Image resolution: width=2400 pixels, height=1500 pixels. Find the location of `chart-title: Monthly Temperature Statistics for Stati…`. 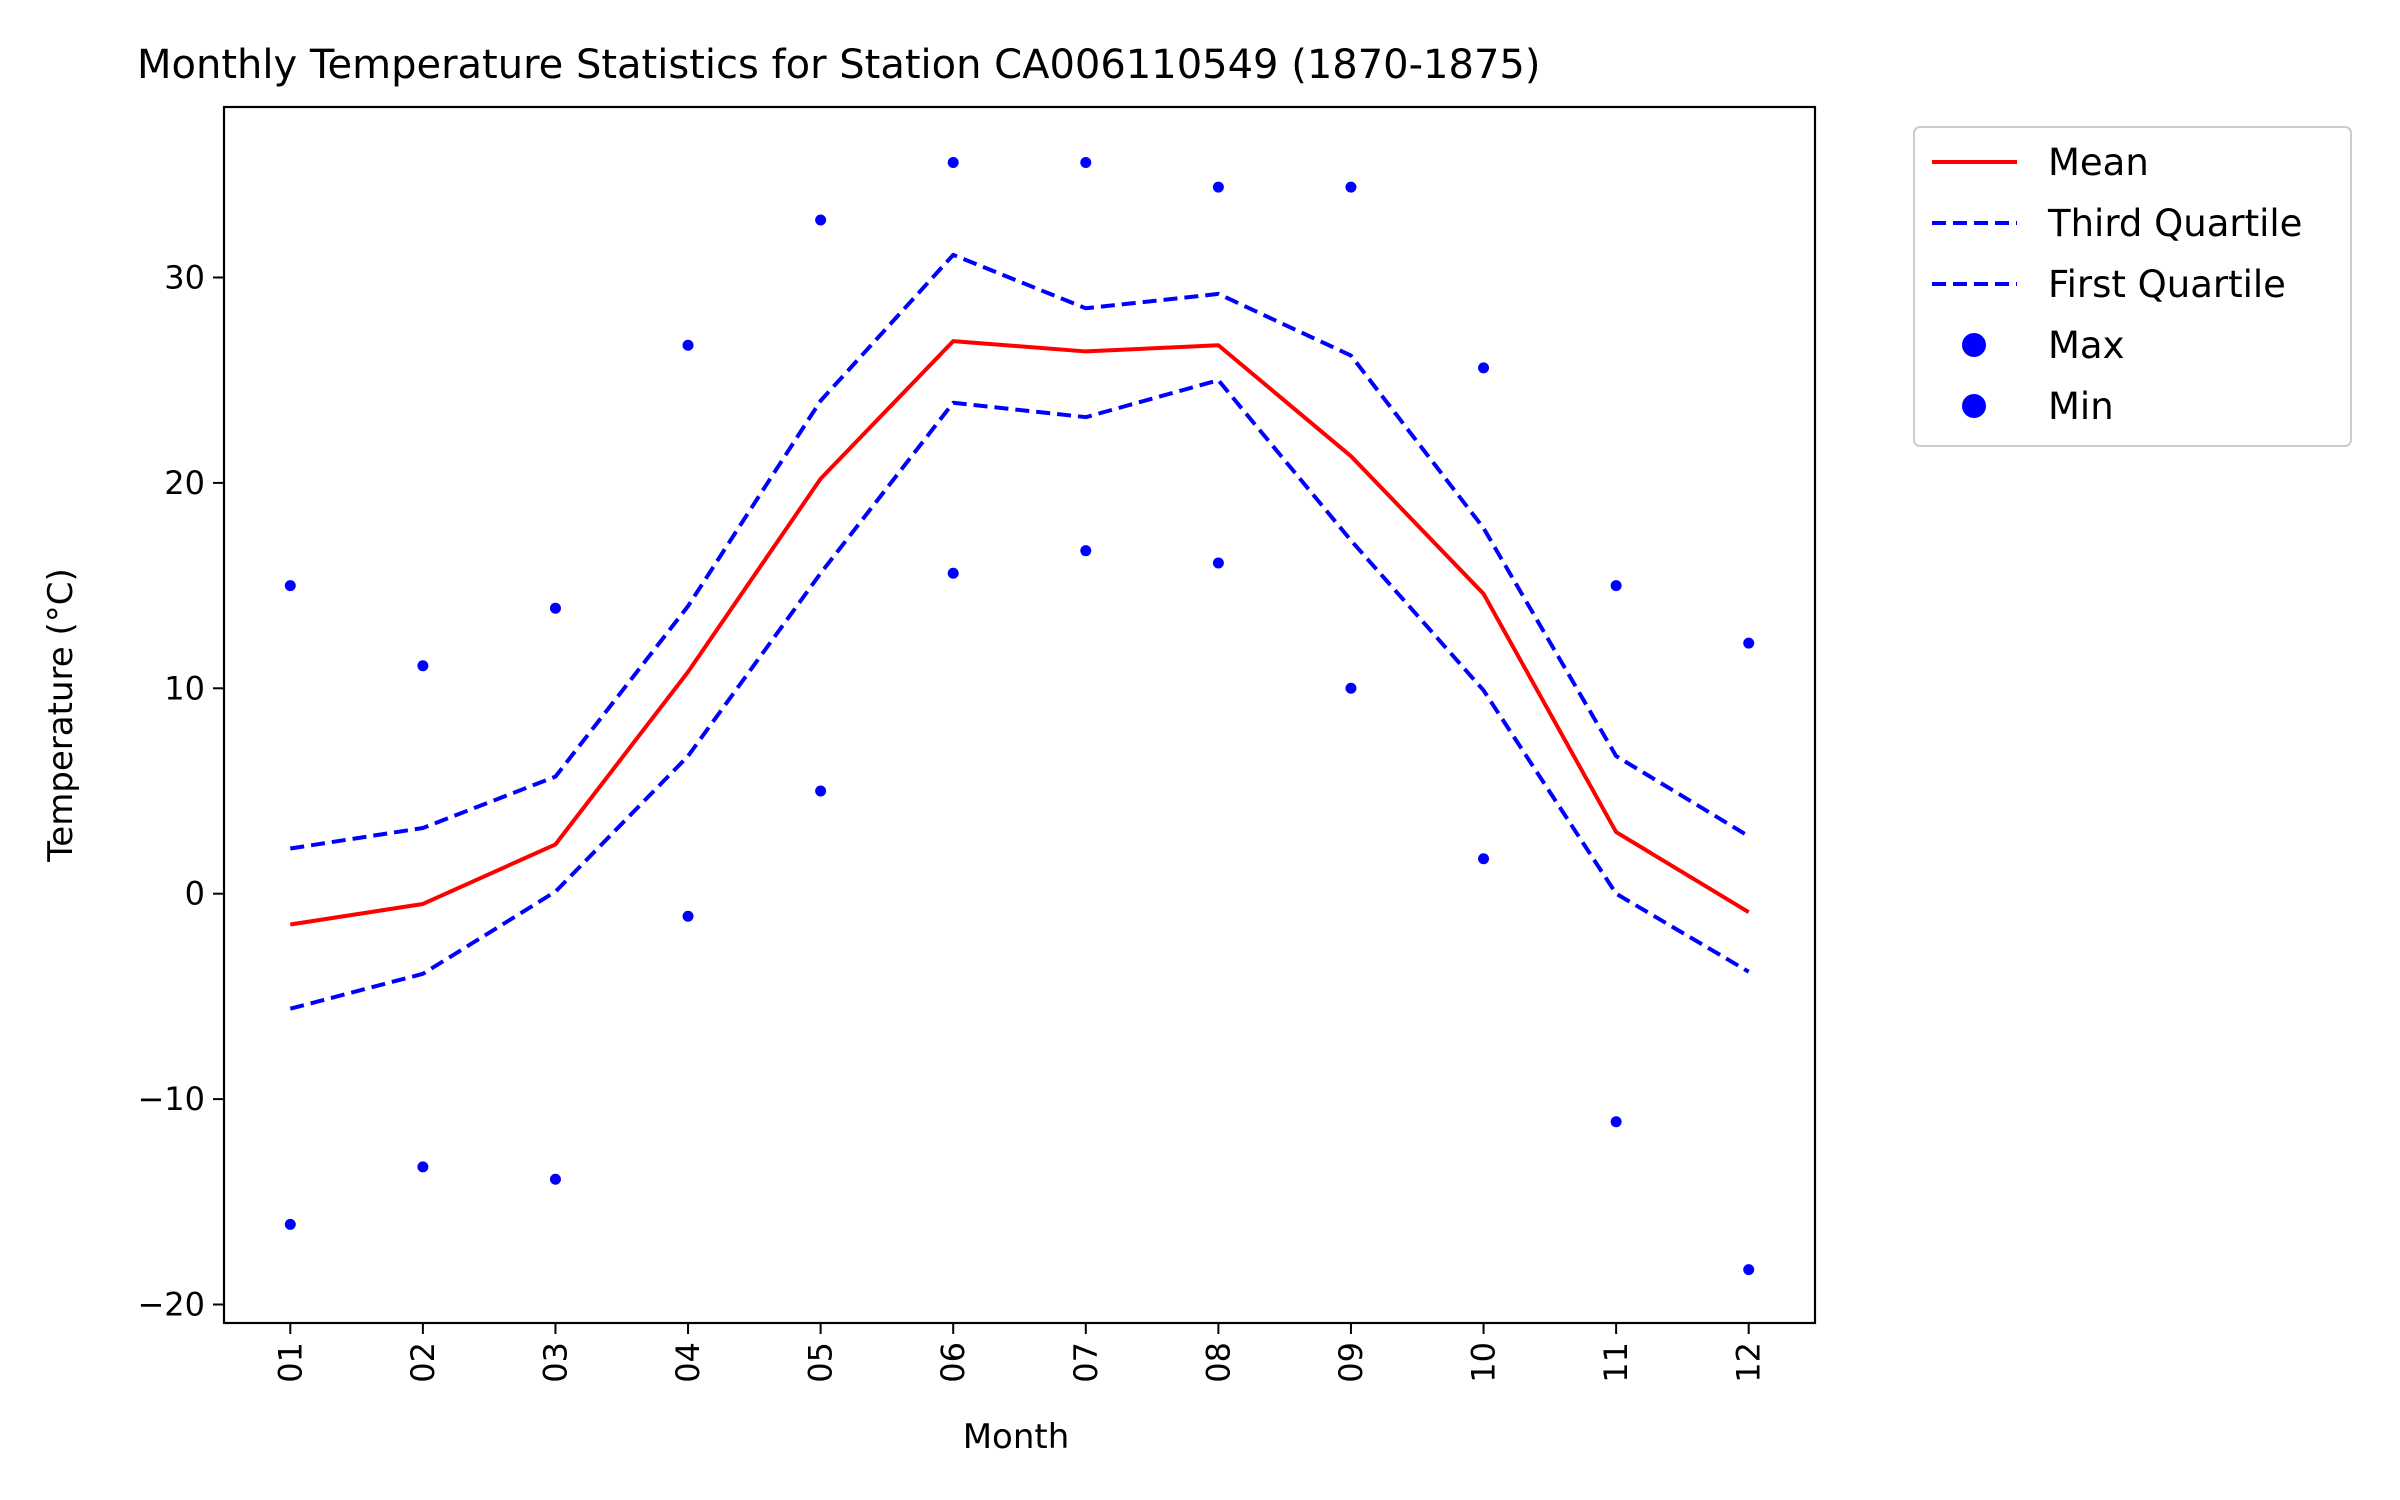

chart-title: Monthly Temperature Statistics for Stati… is located at coordinates (838, 65).